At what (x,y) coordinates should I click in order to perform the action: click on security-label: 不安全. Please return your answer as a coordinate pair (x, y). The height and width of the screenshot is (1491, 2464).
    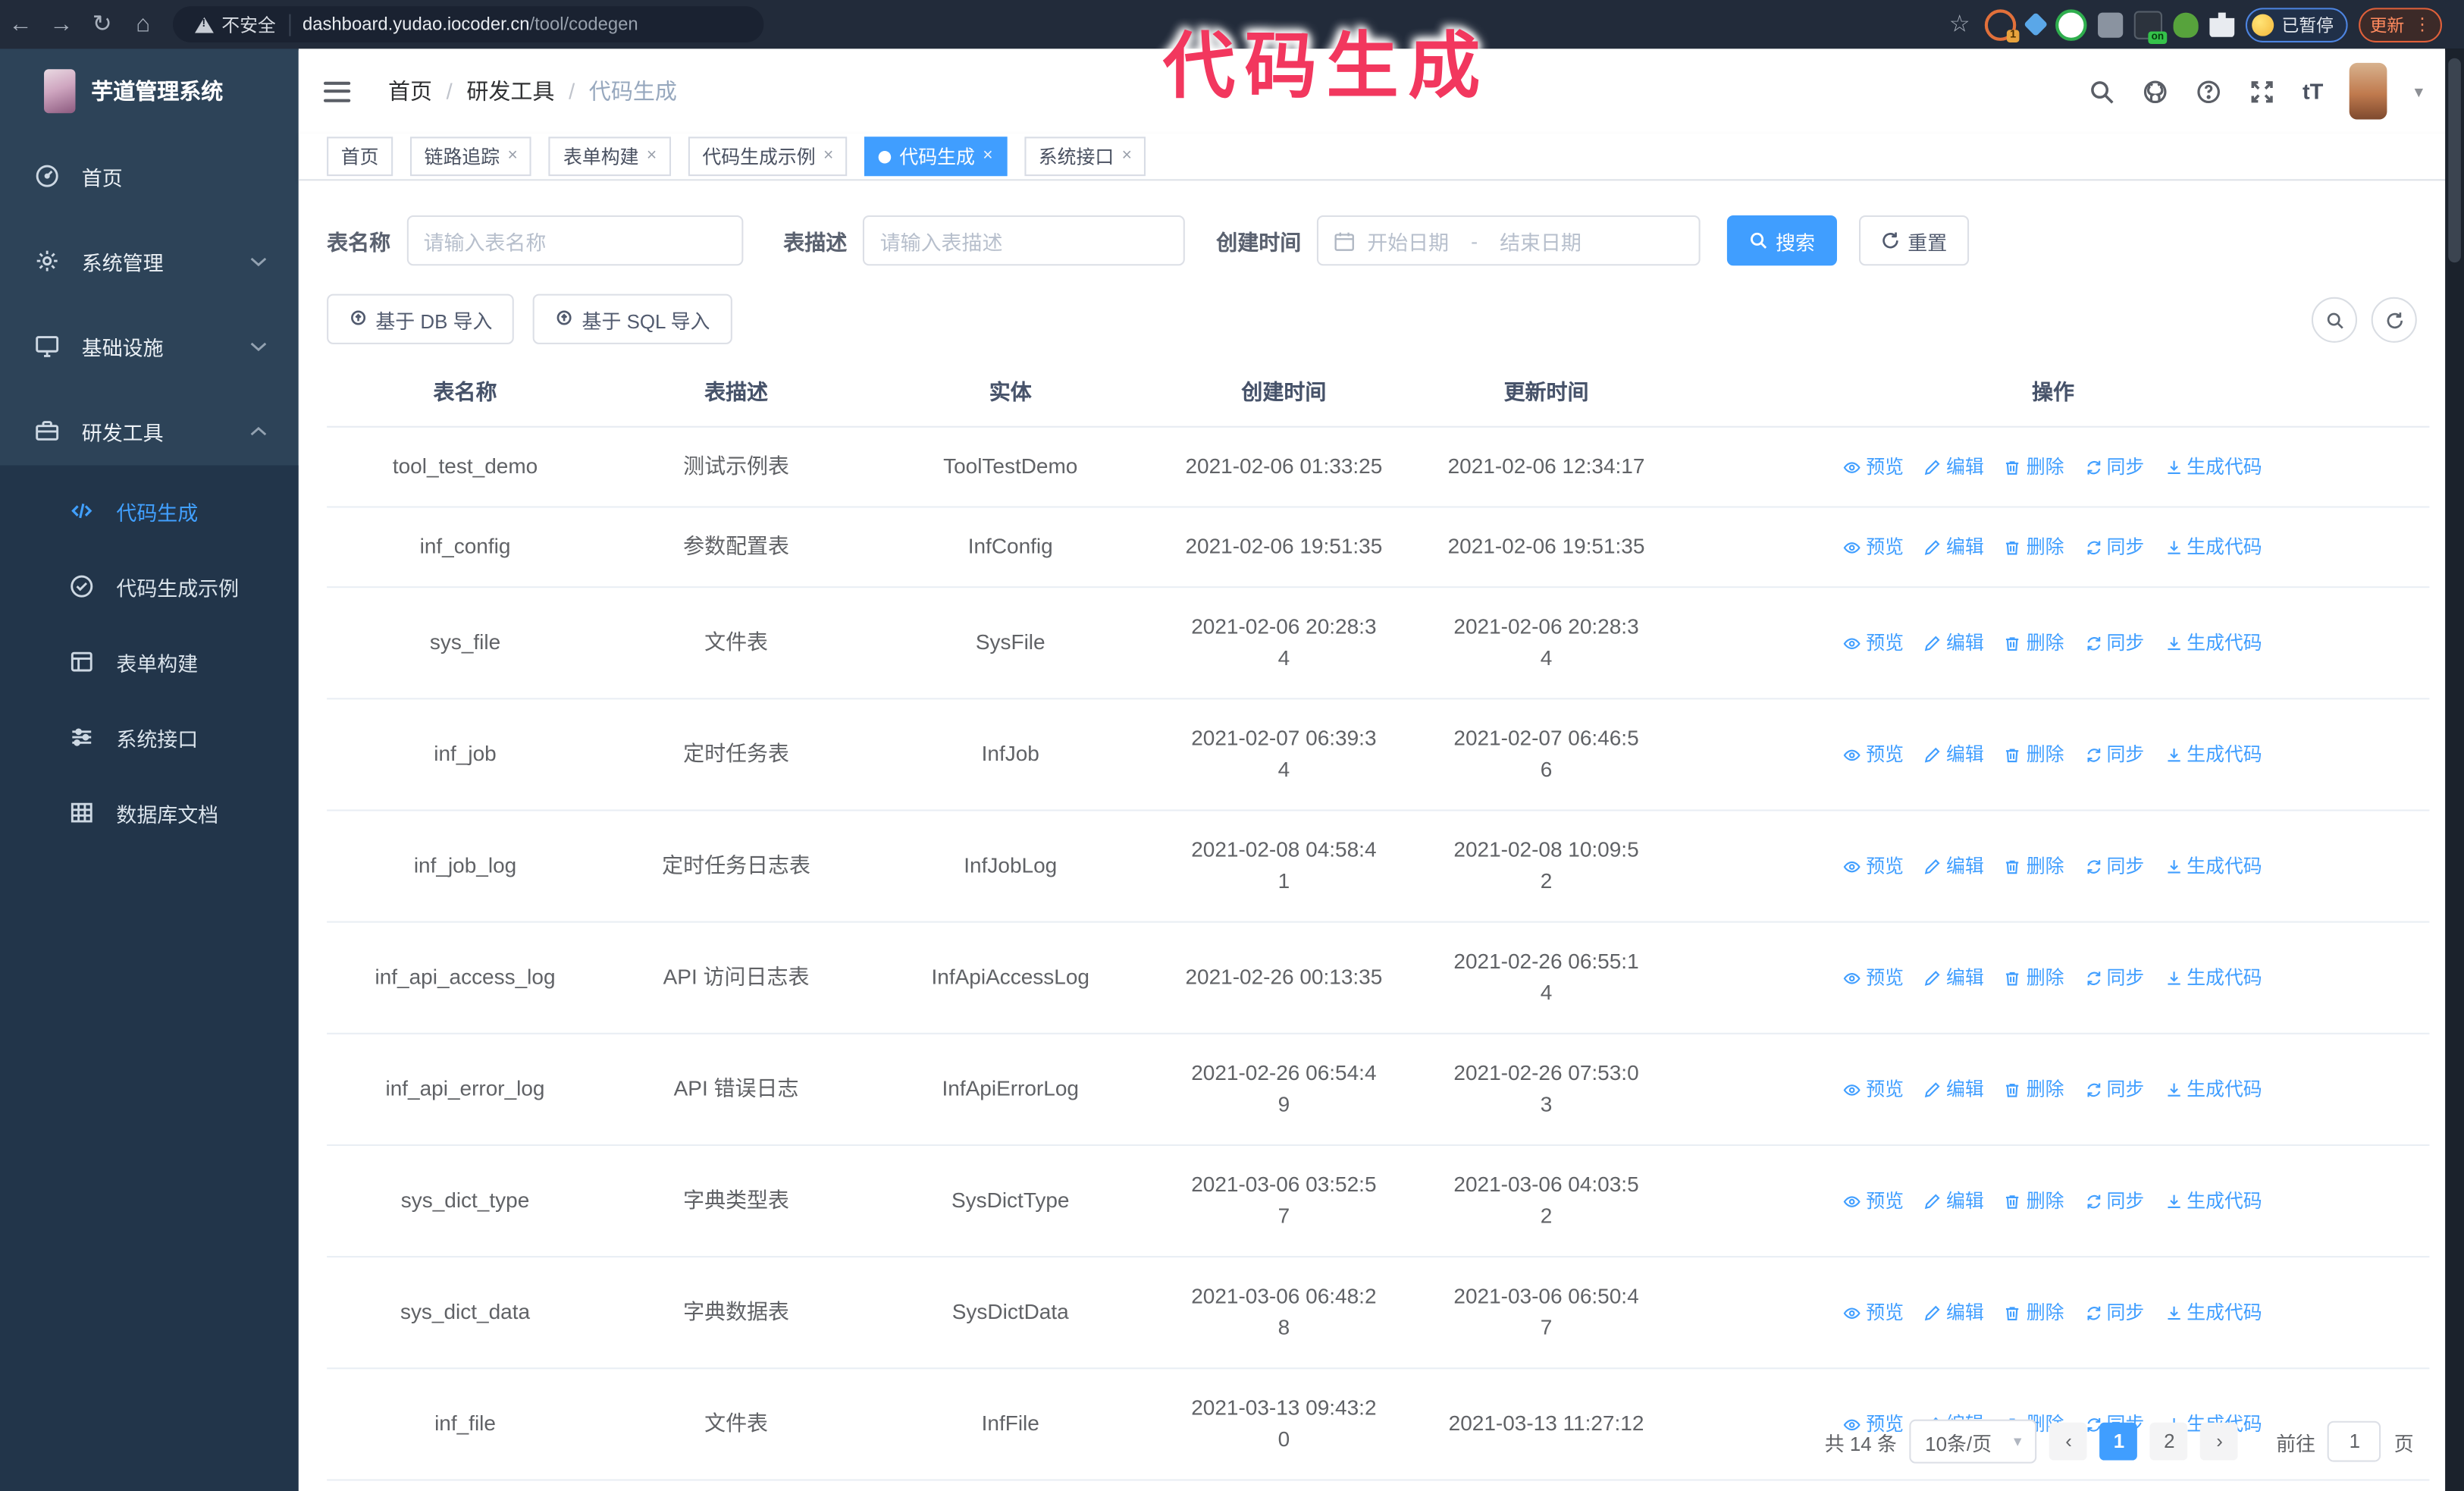
    Looking at the image, I should click on (249, 26).